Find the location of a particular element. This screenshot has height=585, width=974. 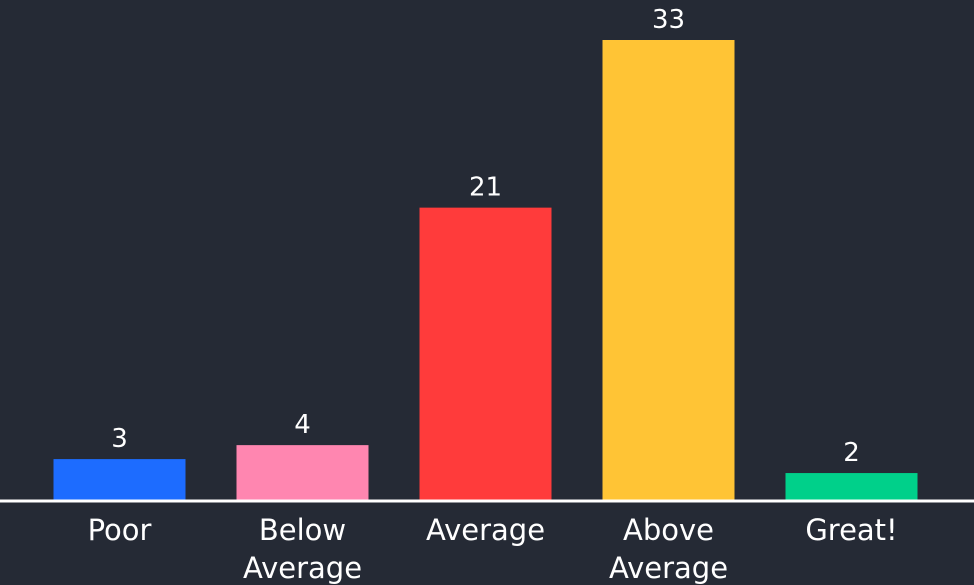

category-label-0-line-0: Poor is located at coordinates (120, 530).